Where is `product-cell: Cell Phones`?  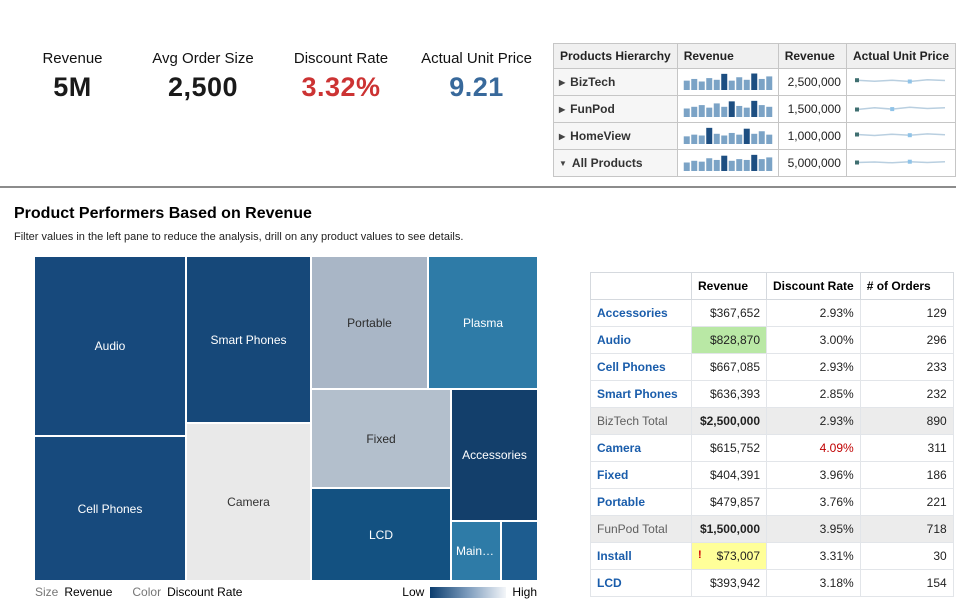 product-cell: Cell Phones is located at coordinates (641, 367).